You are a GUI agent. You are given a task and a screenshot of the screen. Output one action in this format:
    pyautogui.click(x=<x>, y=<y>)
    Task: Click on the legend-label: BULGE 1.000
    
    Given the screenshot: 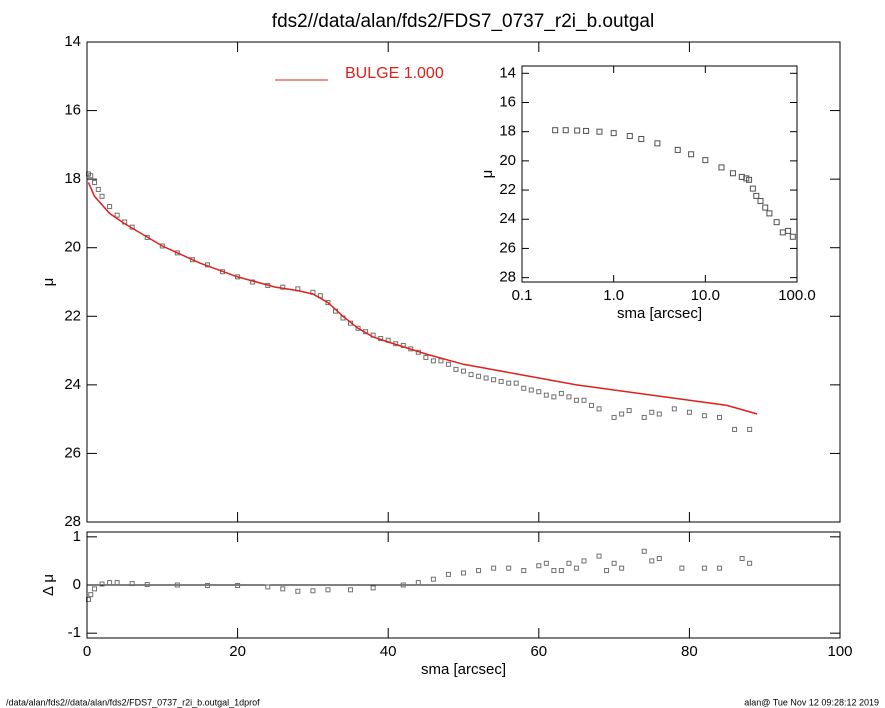 What is the action you would take?
    pyautogui.click(x=394, y=73)
    